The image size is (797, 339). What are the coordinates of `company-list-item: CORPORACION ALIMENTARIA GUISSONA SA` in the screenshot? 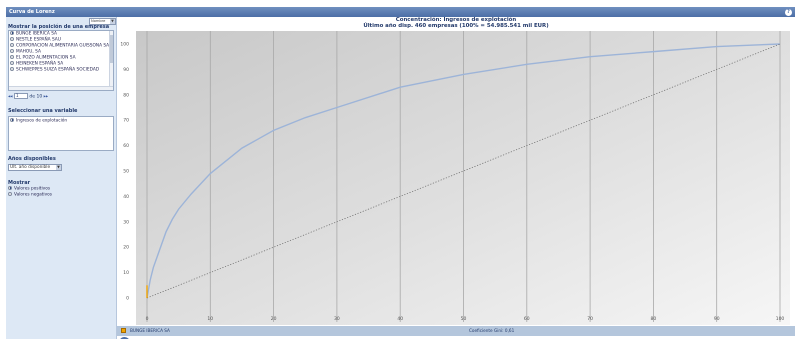 It's located at (61, 45).